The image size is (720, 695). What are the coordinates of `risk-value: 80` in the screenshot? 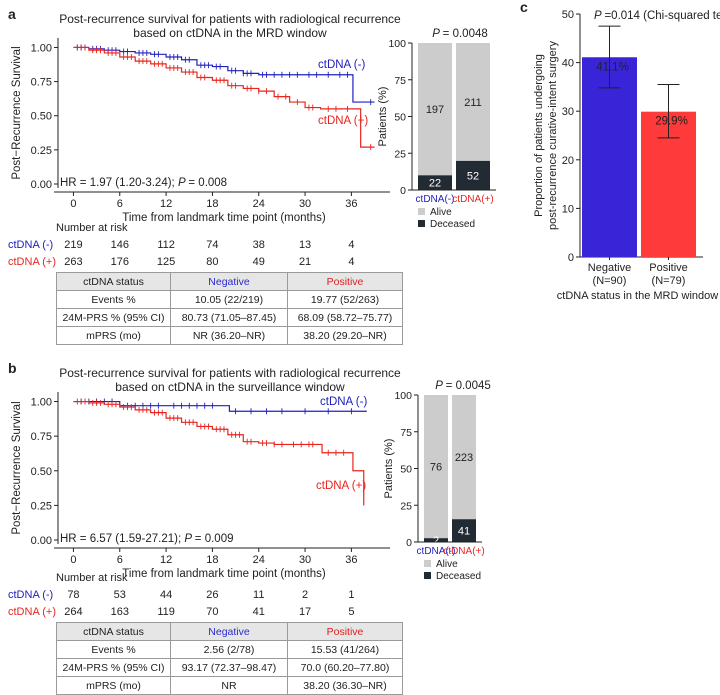 It's located at (212, 262).